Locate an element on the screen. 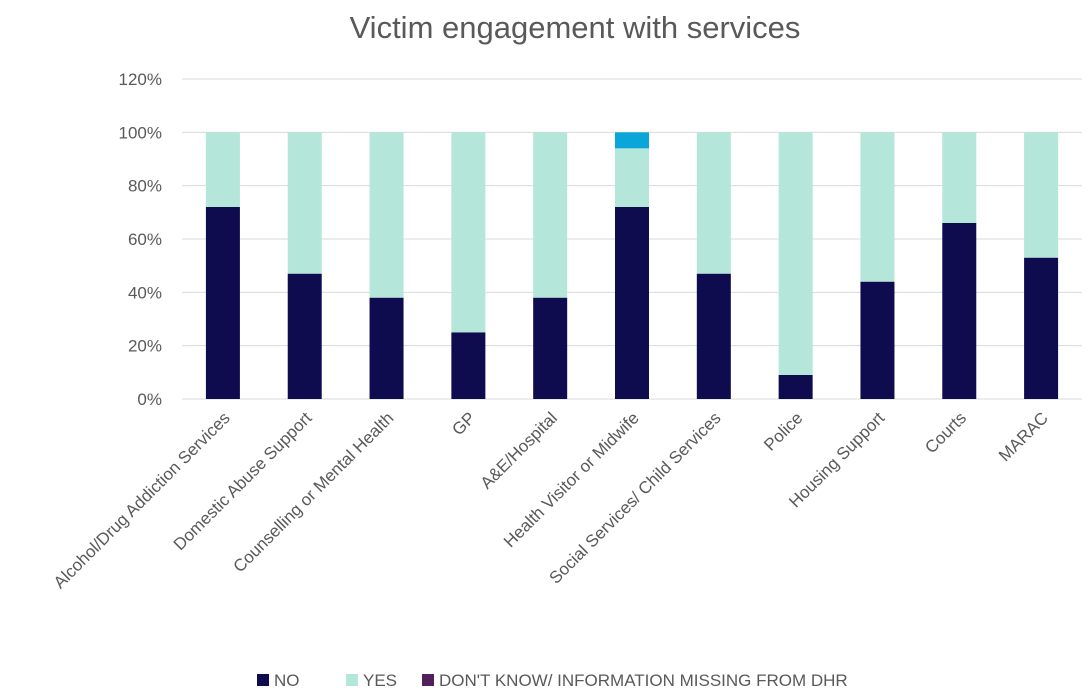 The width and height of the screenshot is (1091, 690). y-tick-label: 60% is located at coordinates (145, 239).